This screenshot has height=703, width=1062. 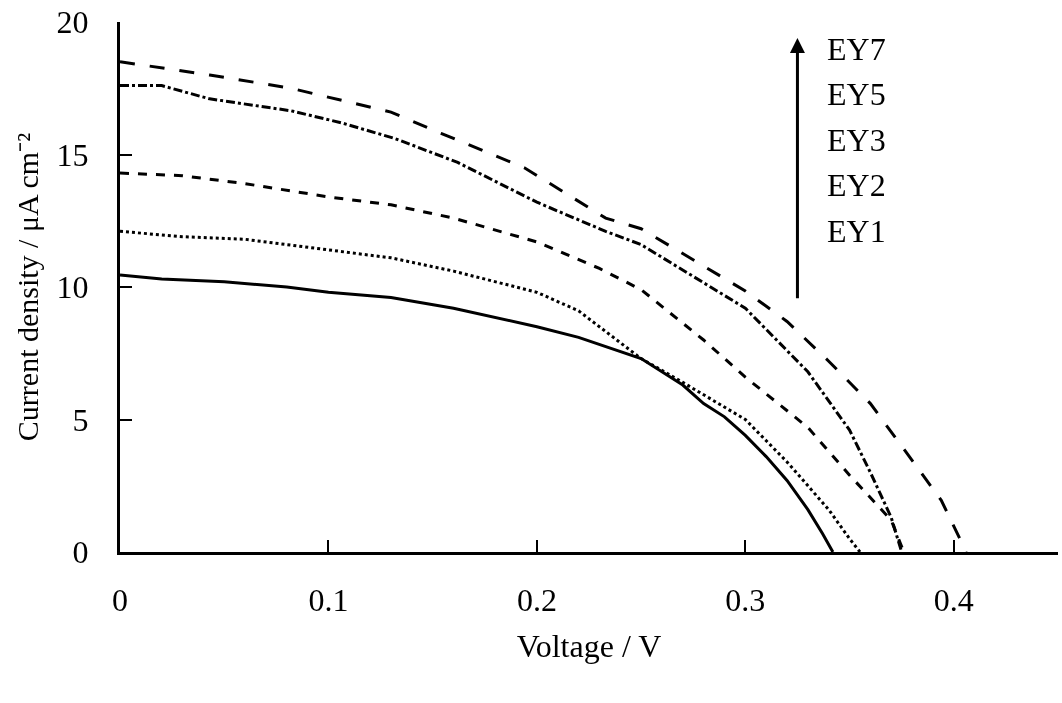 What do you see at coordinates (80, 552) in the screenshot?
I see `y-tick-label: 0` at bounding box center [80, 552].